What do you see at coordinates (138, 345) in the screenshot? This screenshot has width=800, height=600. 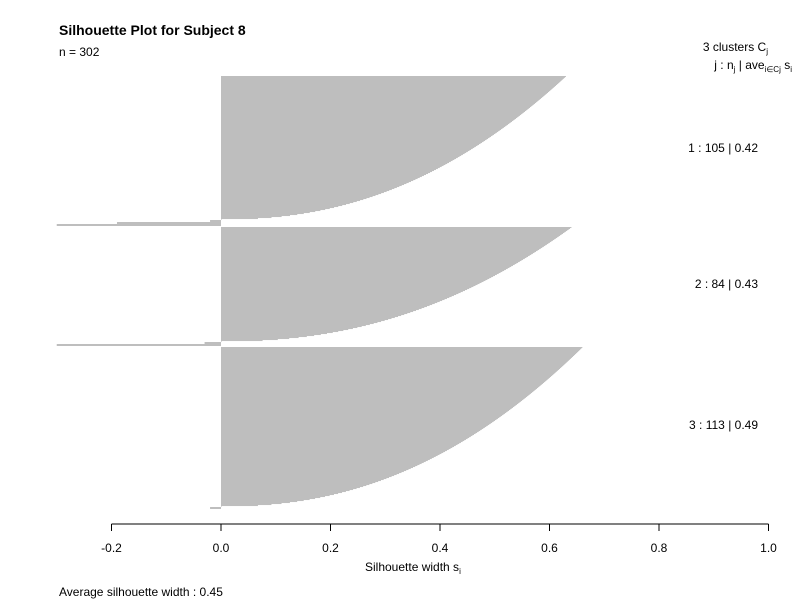 I see `silhouette-neg-bar-c2` at bounding box center [138, 345].